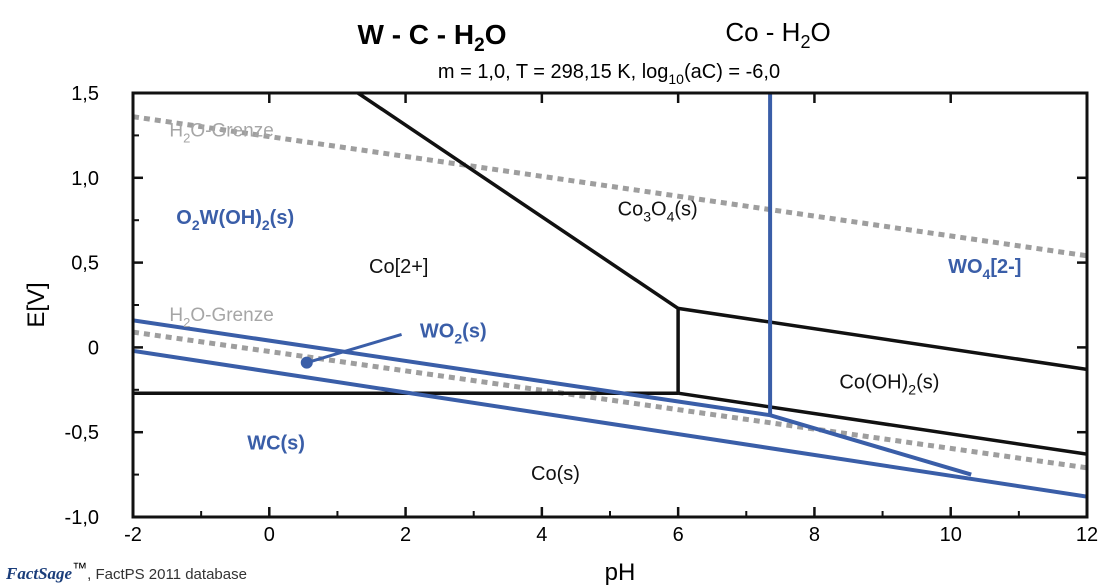  I want to click on region-co2plus-a: Co[2+], so click(398, 267).